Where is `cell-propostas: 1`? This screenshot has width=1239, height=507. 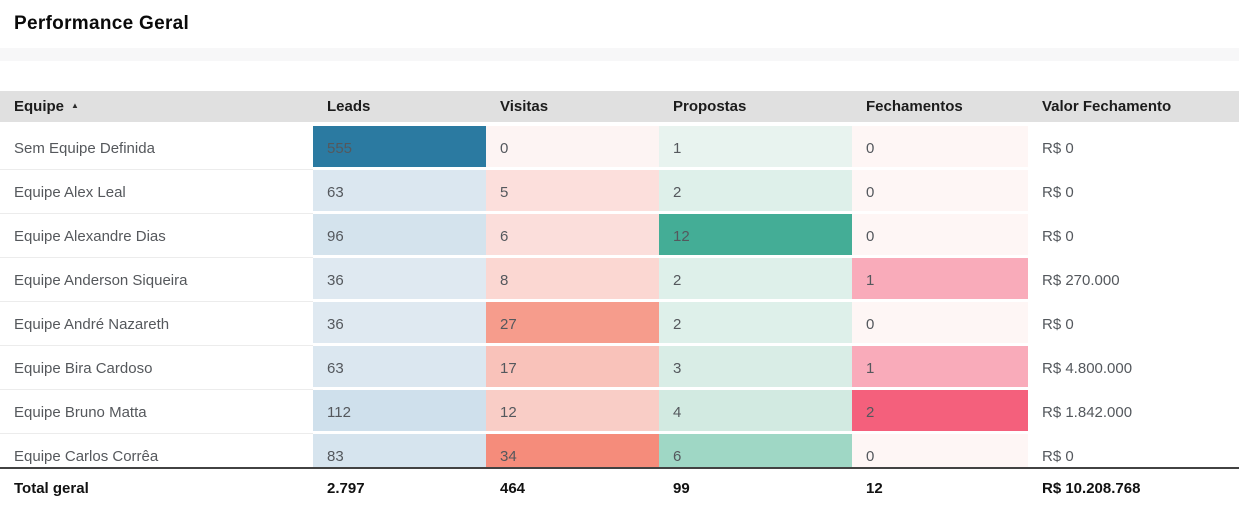
cell-propostas: 1 is located at coordinates (755, 148).